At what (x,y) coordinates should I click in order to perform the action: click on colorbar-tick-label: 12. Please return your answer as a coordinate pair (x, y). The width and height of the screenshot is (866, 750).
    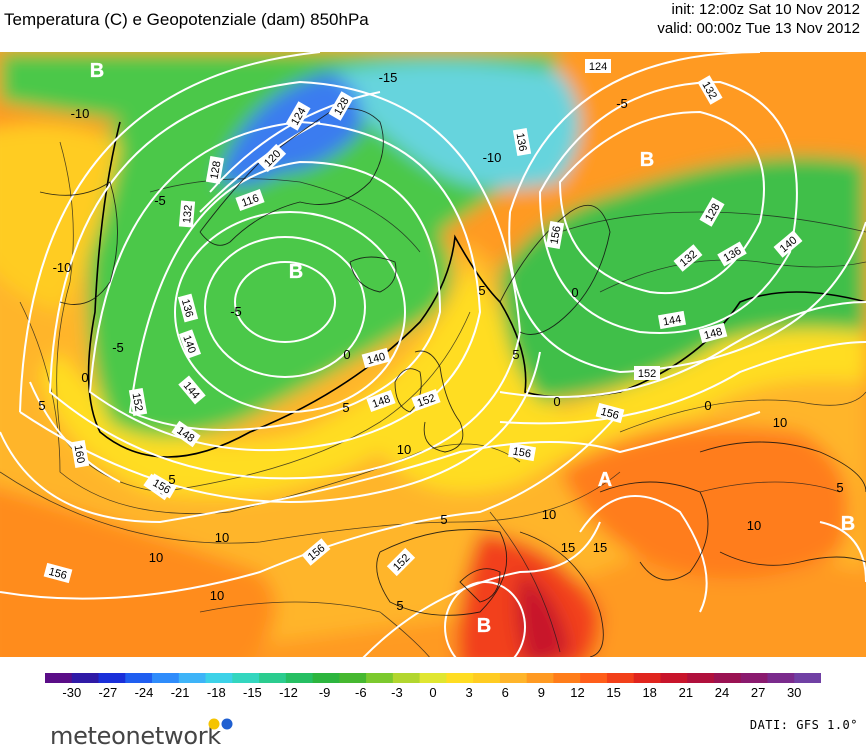
    Looking at the image, I should click on (577, 692).